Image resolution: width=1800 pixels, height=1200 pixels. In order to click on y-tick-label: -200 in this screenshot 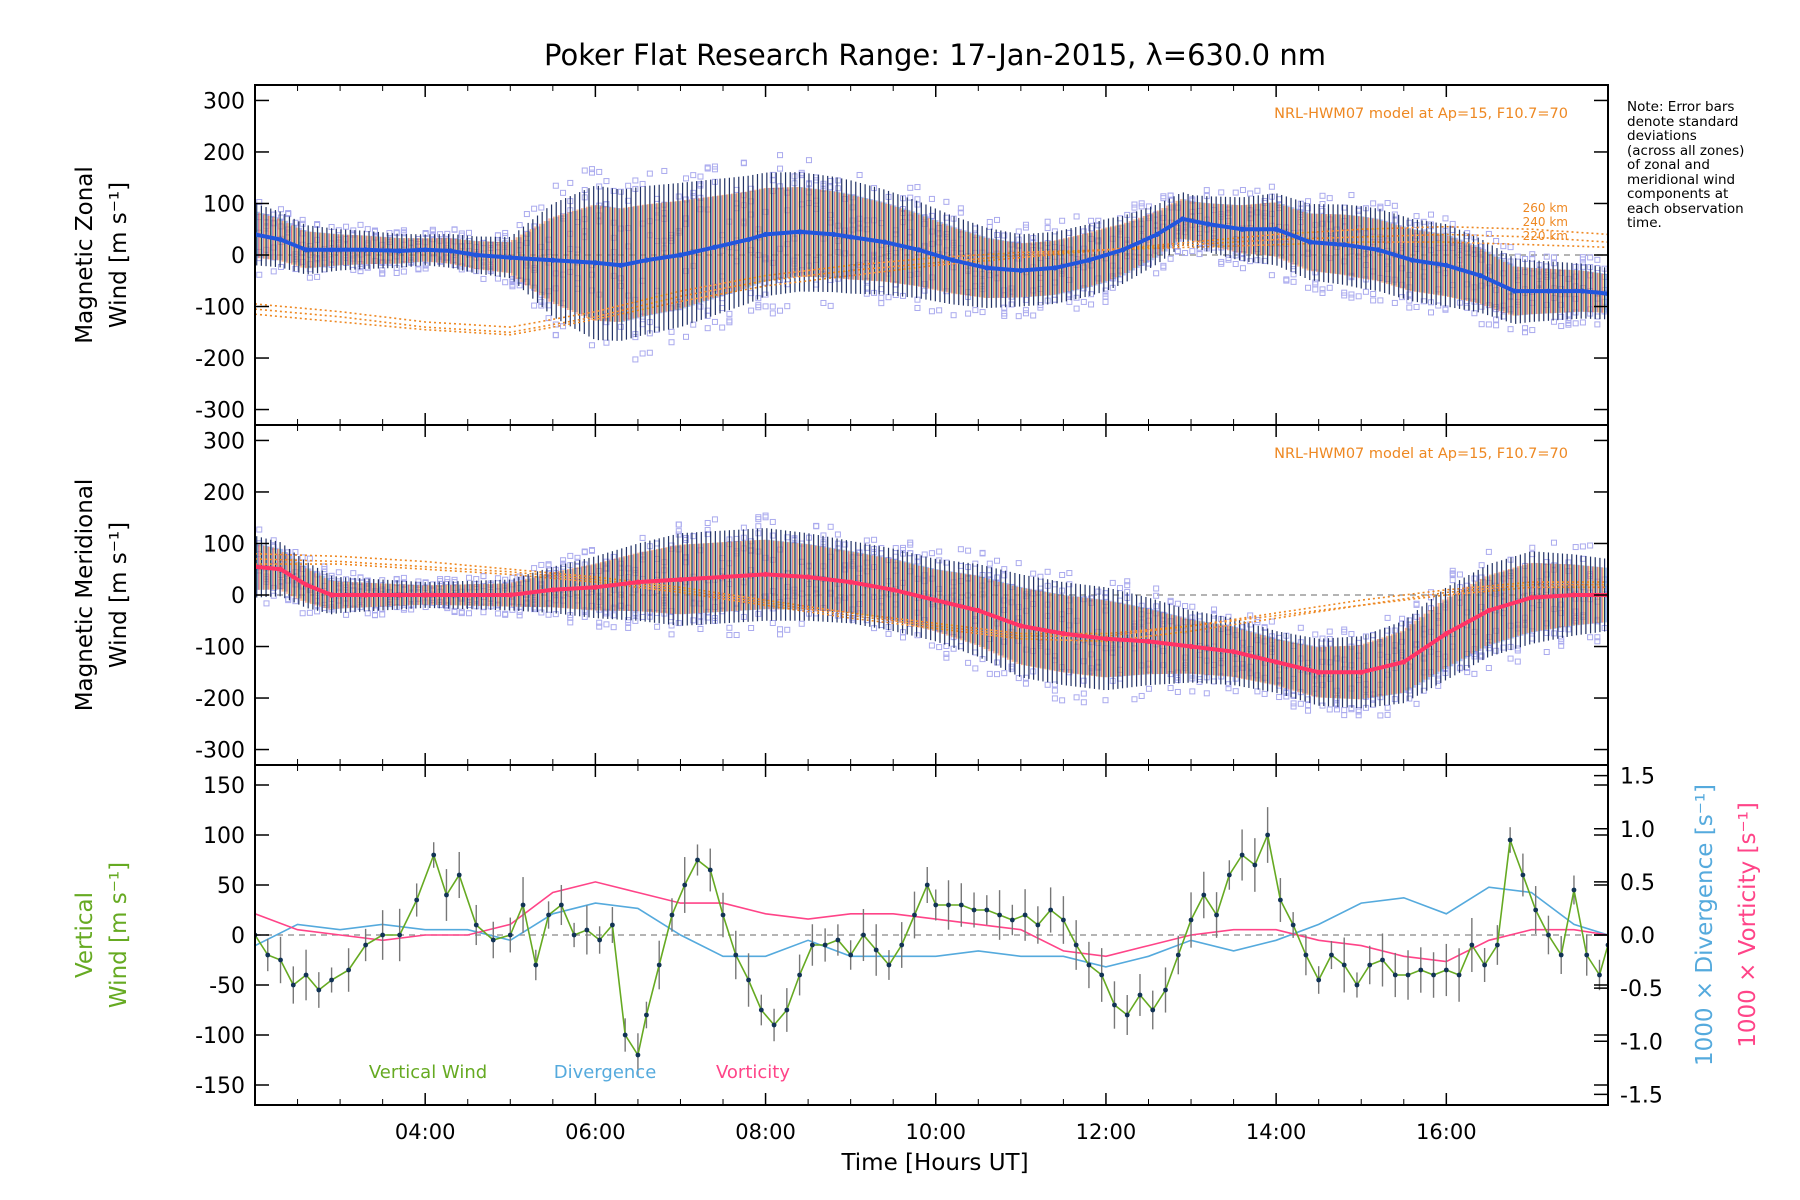, I will do `click(220, 359)`.